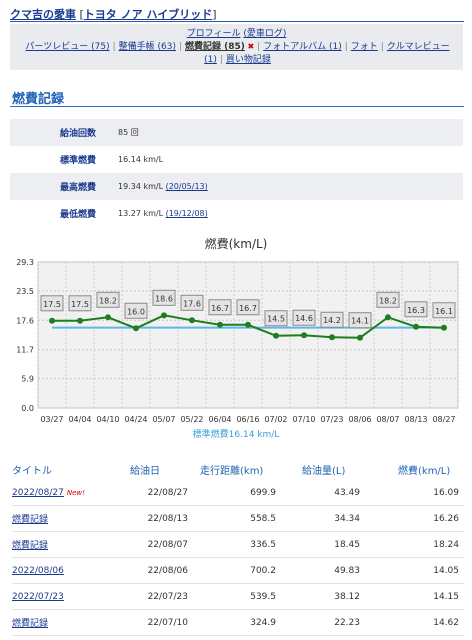 This screenshot has height=640, width=472. I want to click on x-tick-label: 07/10, so click(303, 419).